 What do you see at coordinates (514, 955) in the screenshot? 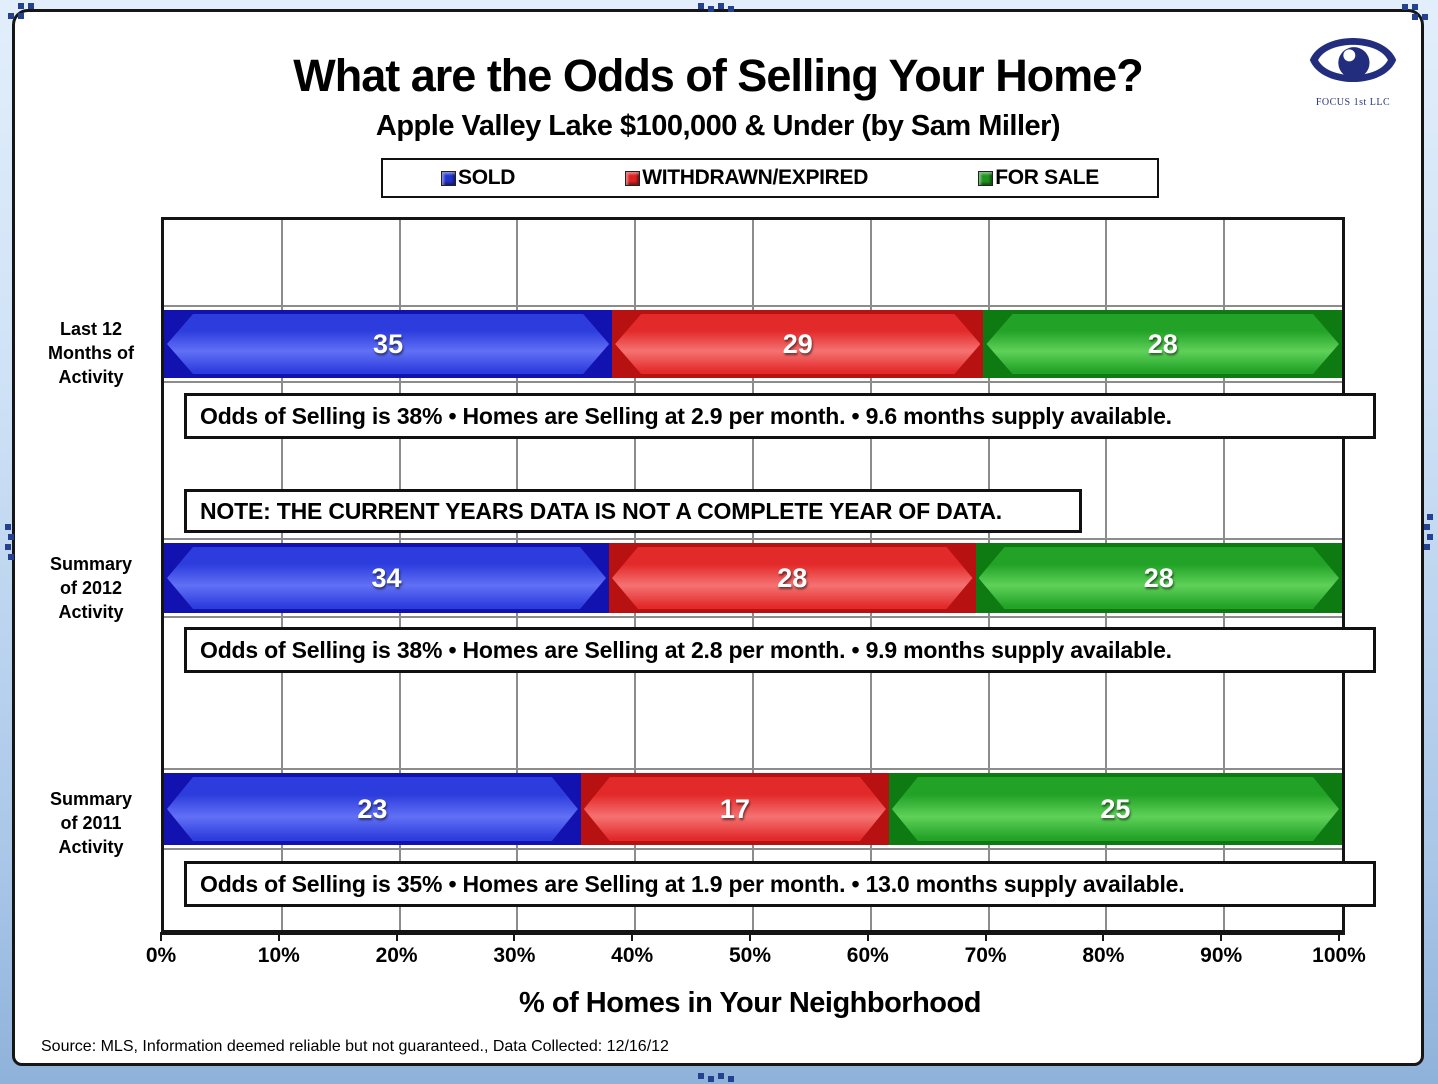
I see `x-tick-label: 30%` at bounding box center [514, 955].